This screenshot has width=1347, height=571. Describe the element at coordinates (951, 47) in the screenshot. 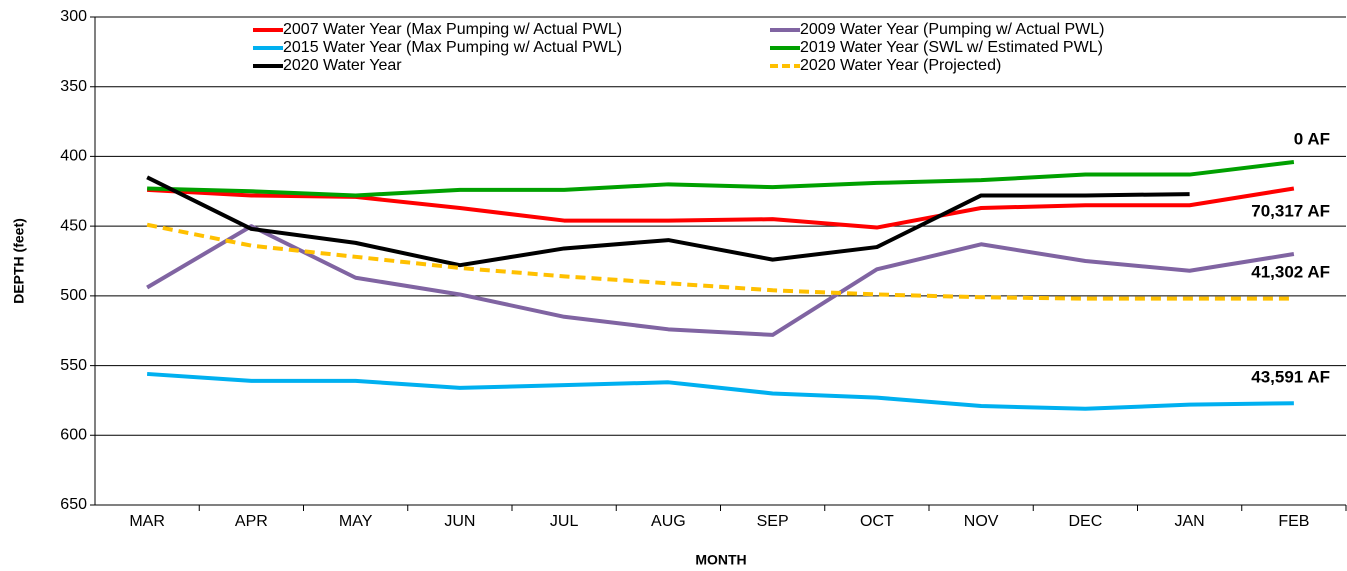

I see `legend-label: 2019 Water Year (SWL w/ Estimated PWL)` at that location.